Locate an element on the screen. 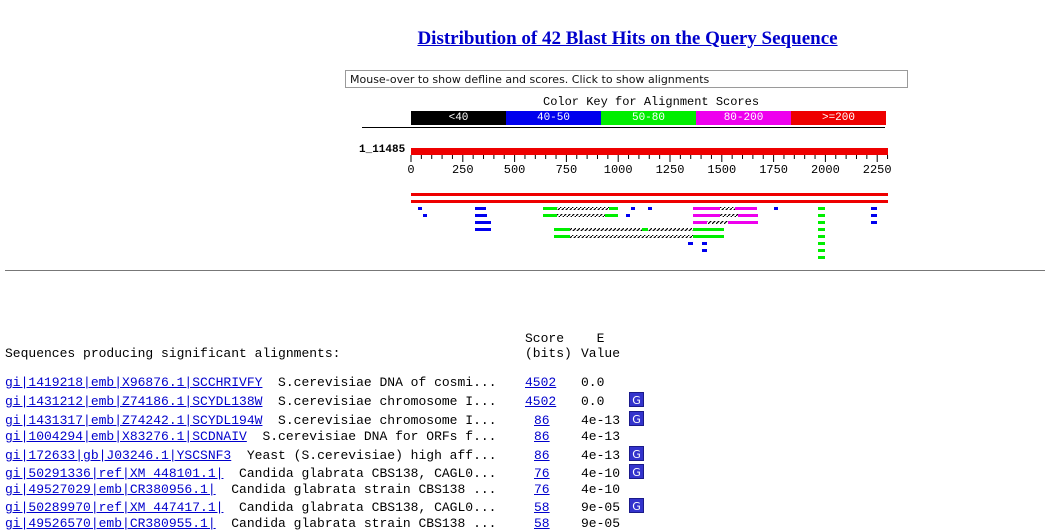 The image size is (1045, 532). axis-ticks is located at coordinates (649, 158).